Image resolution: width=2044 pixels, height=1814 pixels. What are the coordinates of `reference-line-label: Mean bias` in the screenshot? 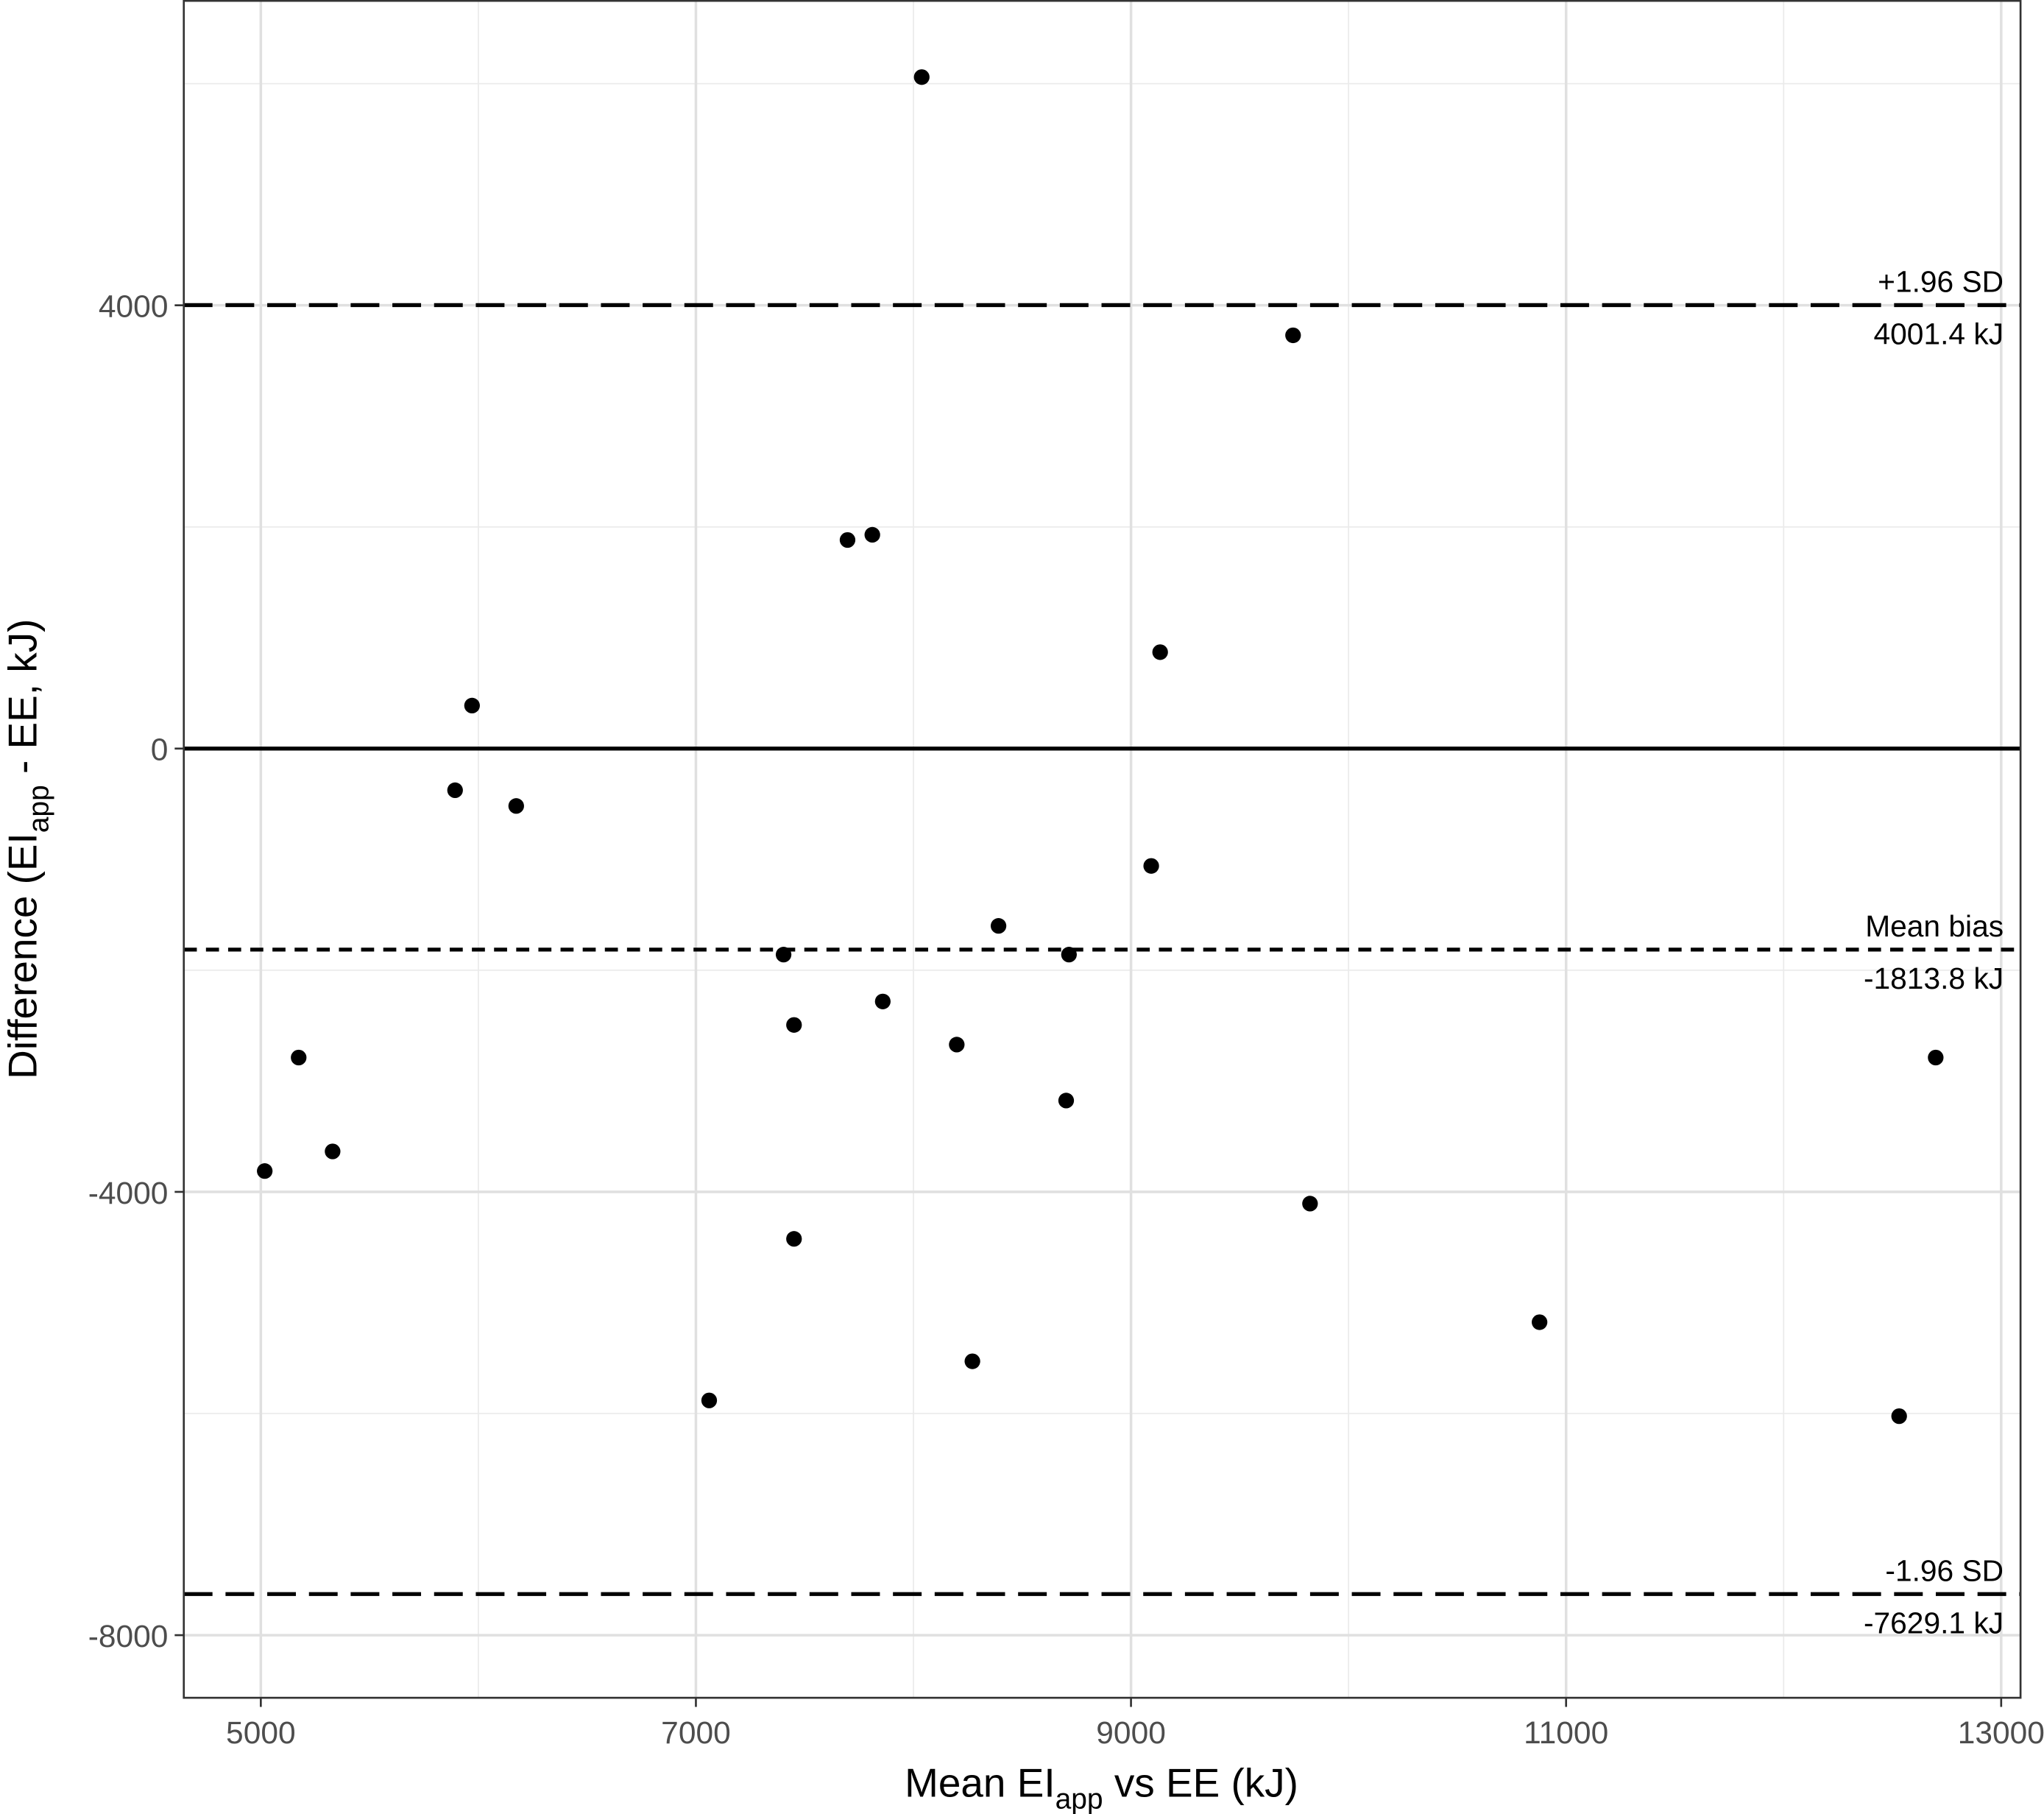 It's located at (1934, 926).